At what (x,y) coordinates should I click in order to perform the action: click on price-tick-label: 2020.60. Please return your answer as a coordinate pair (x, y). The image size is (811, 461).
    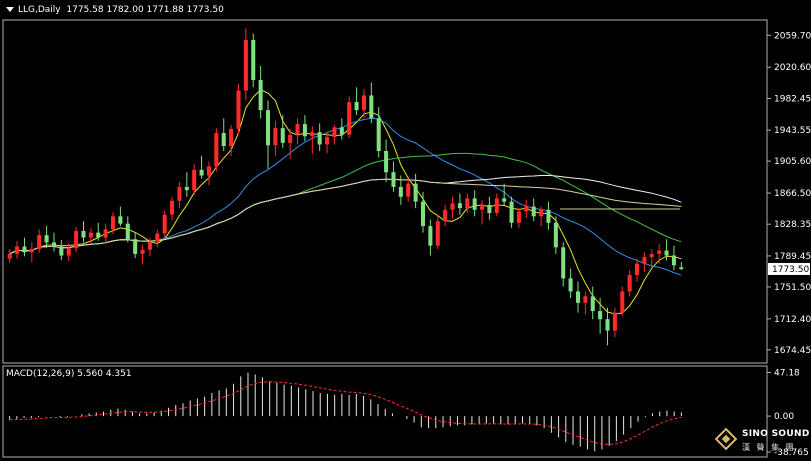
    Looking at the image, I should click on (792, 68).